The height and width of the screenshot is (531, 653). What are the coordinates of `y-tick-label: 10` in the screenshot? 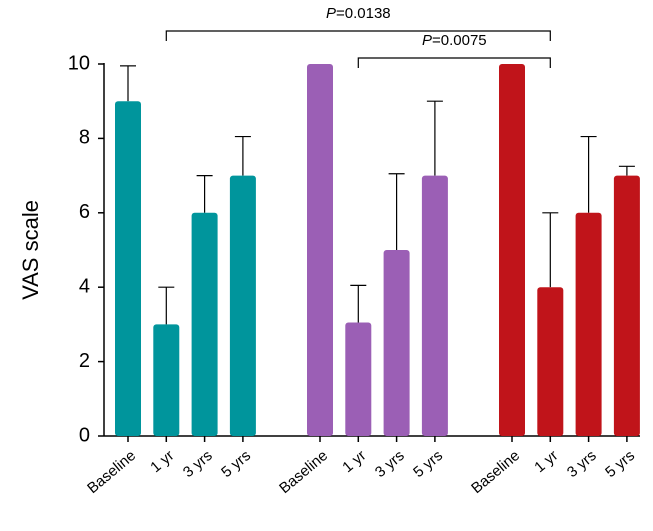 It's located at (79, 63).